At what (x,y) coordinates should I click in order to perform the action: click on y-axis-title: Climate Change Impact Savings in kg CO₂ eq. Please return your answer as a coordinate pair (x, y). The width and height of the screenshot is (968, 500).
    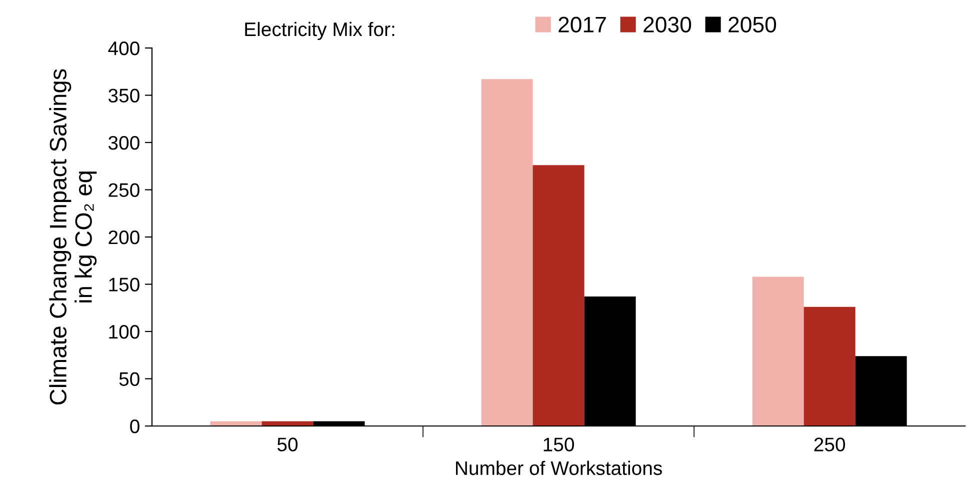
    Looking at the image, I should click on (73, 236).